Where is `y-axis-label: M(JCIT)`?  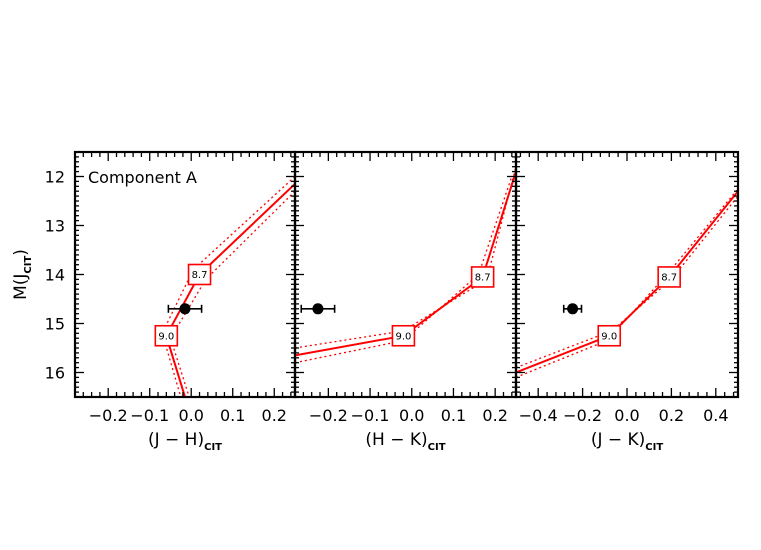 y-axis-label: M(JCIT) is located at coordinates (22, 274).